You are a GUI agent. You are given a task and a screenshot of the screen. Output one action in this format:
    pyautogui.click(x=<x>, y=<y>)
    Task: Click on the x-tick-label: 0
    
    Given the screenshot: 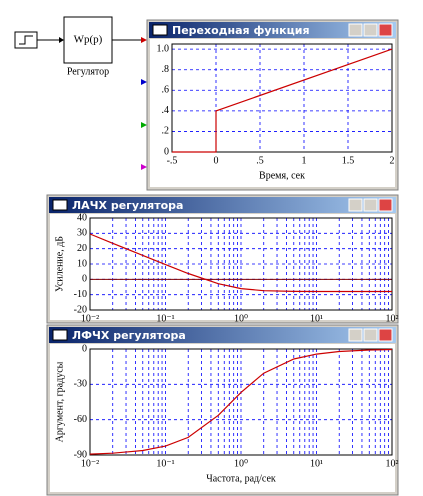 What is the action you would take?
    pyautogui.click(x=216, y=160)
    